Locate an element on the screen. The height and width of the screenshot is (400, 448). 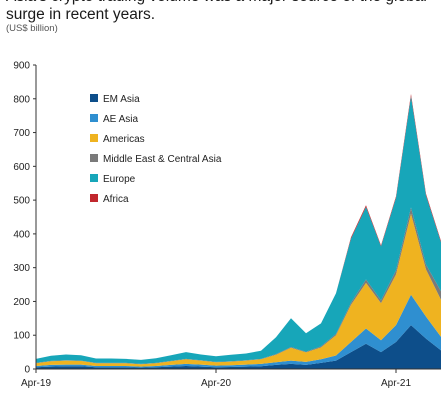
x-tick-label: Apr-19 is located at coordinates (36, 383).